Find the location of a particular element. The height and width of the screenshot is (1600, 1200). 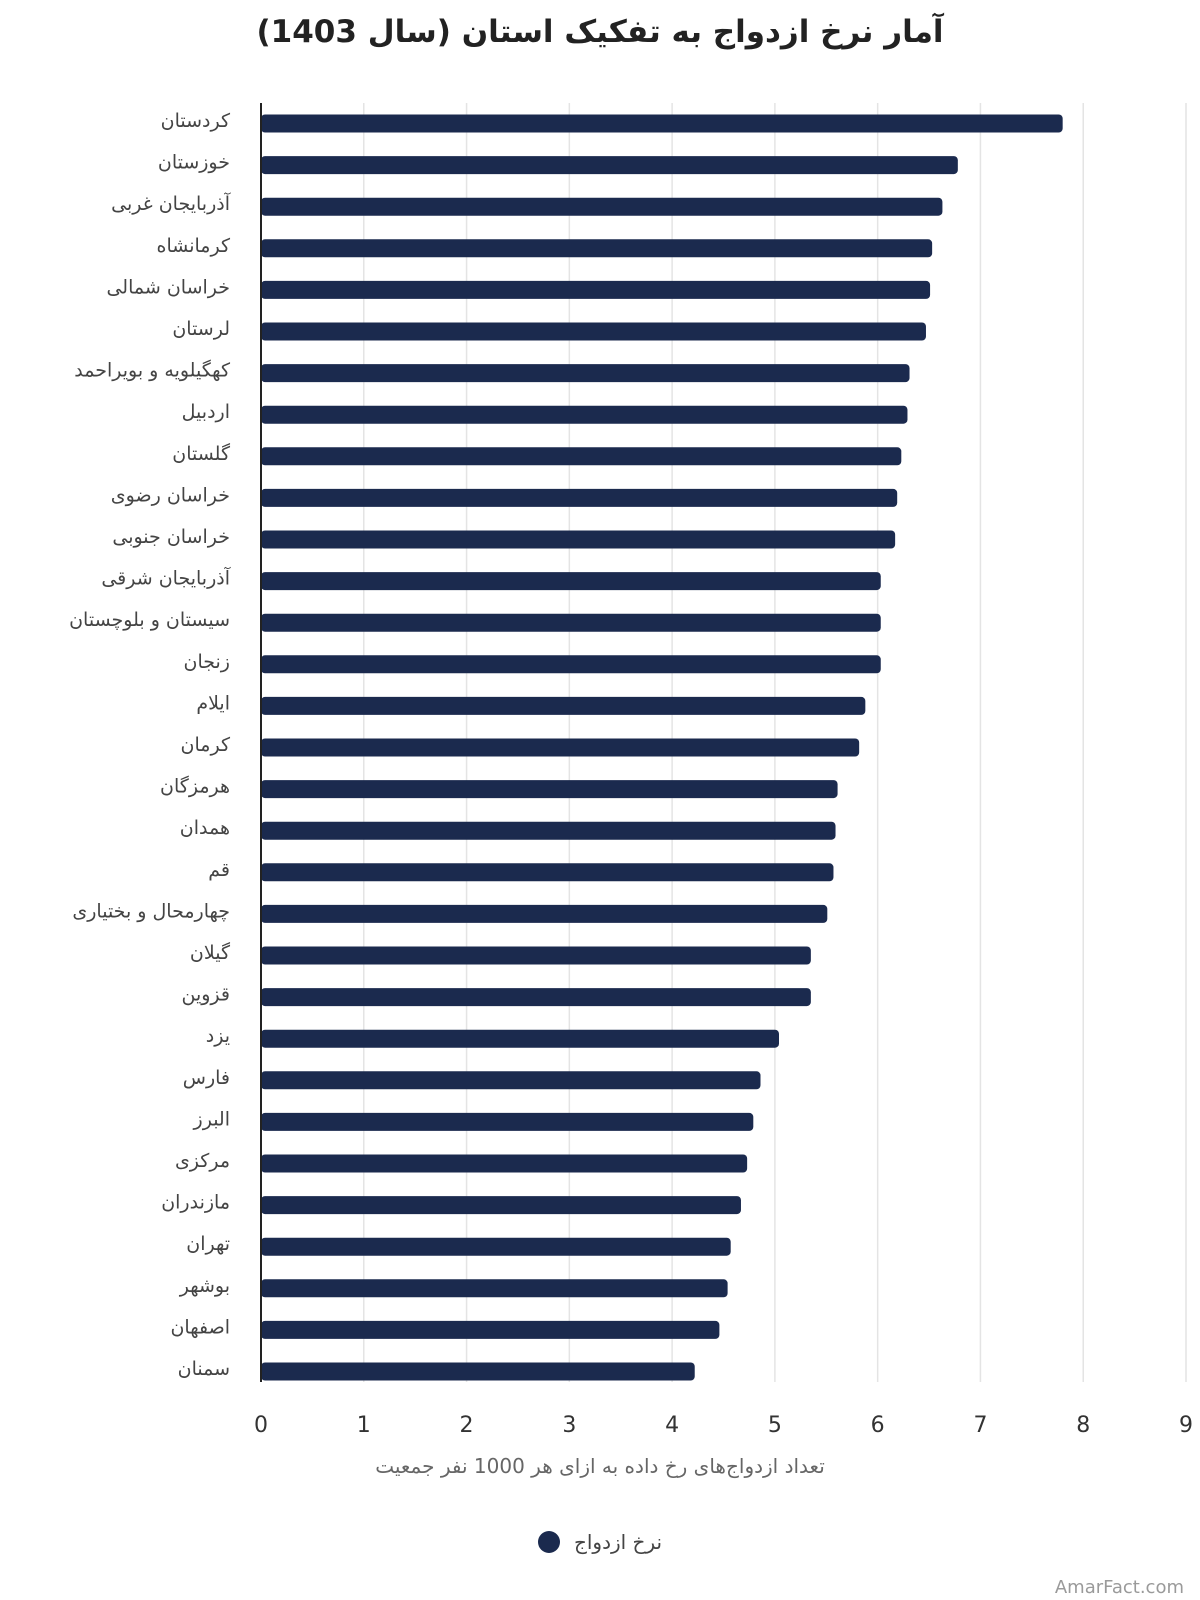

x-tick-label: 7 is located at coordinates (980, 1425).